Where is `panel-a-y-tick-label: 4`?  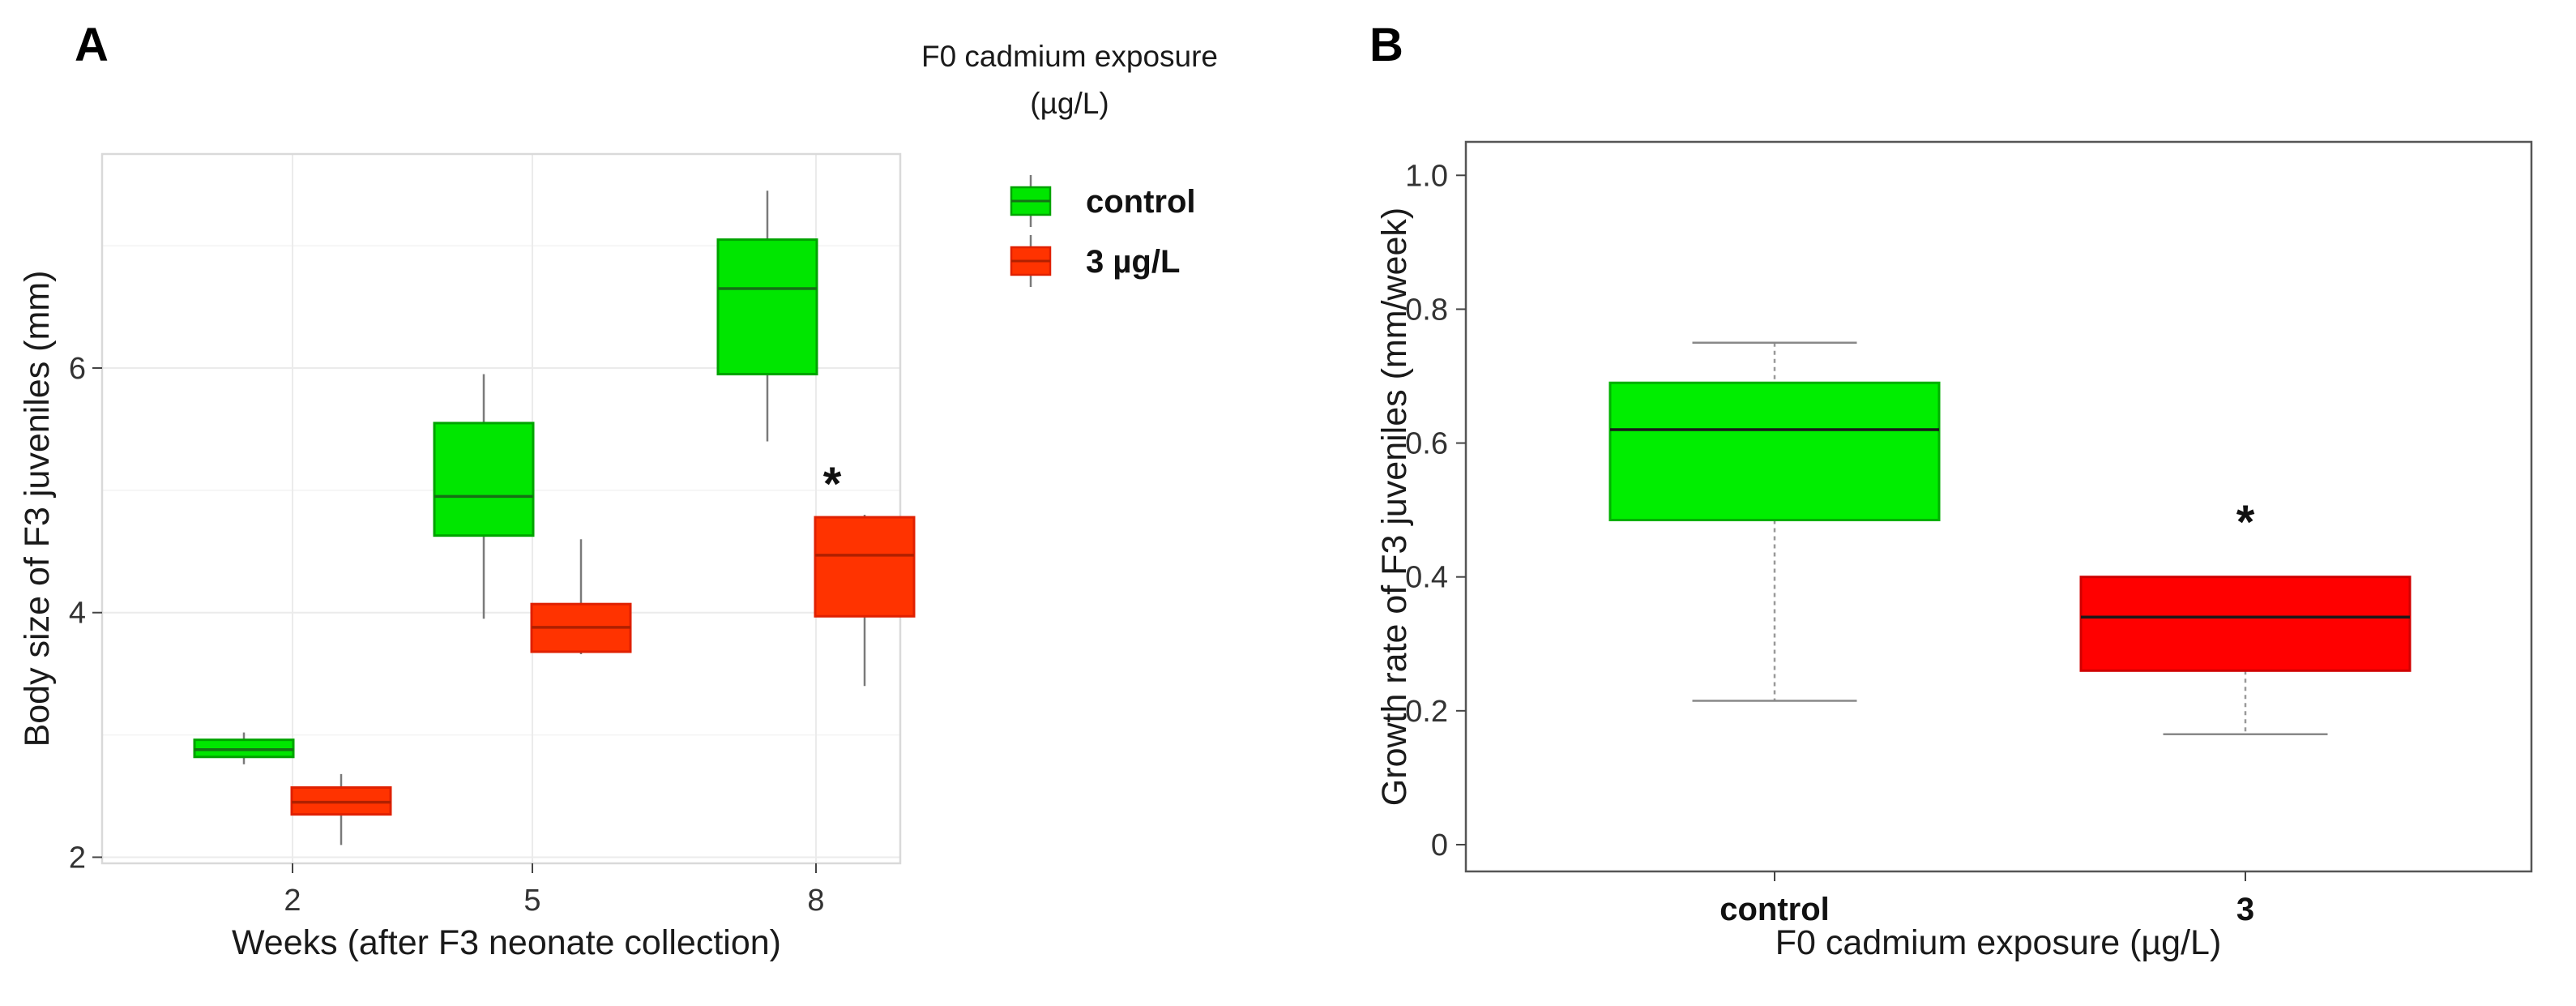
panel-a-y-tick-label: 4 is located at coordinates (77, 614).